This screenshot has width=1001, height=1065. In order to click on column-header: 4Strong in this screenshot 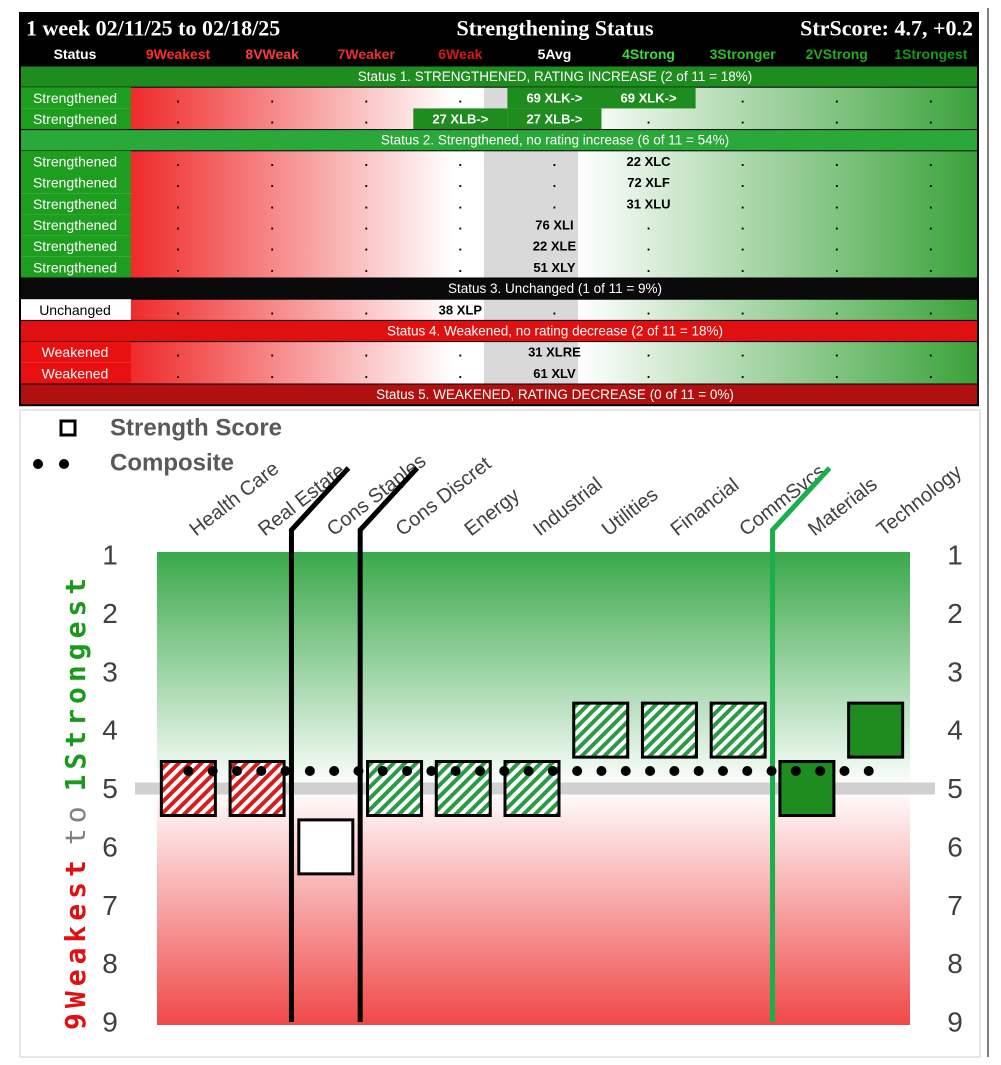, I will do `click(648, 54)`.